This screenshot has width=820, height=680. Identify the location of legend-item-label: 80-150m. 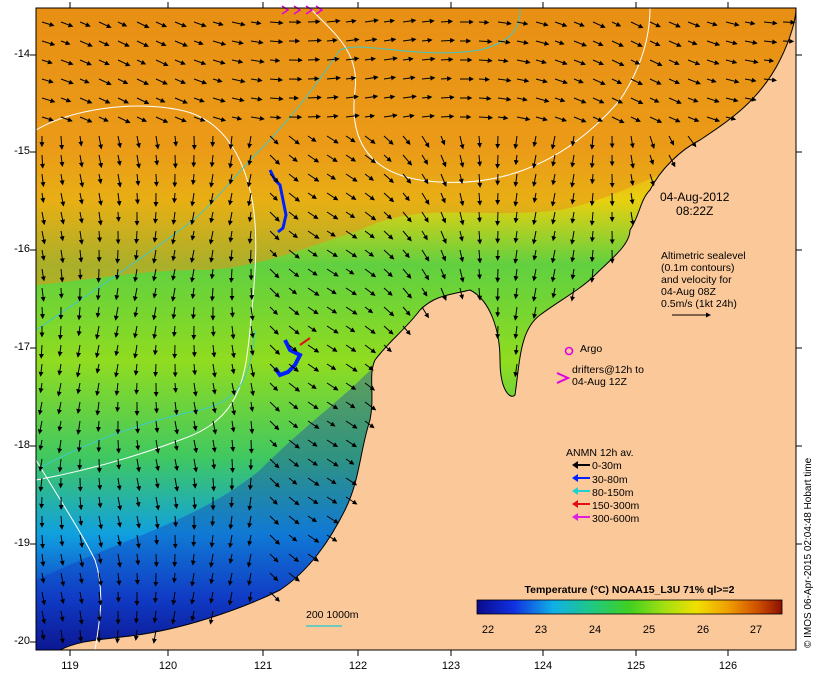
(613, 492).